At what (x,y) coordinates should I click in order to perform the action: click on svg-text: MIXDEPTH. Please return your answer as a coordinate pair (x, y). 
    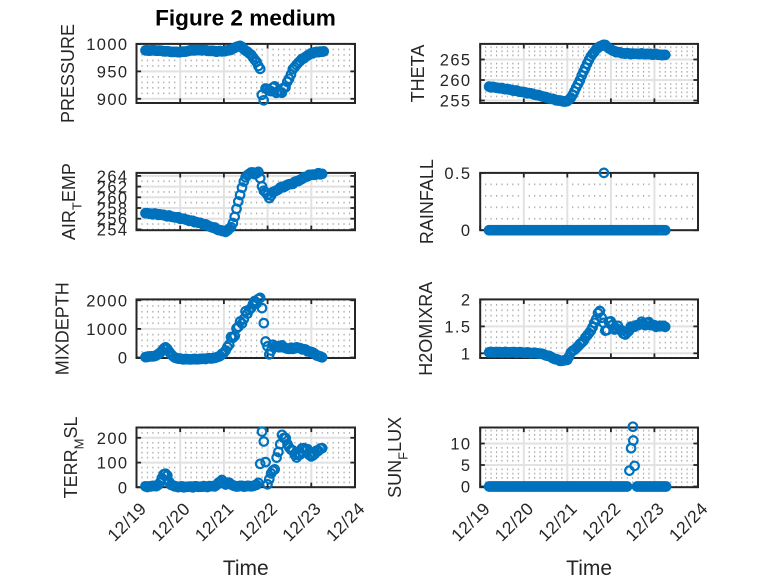
    Looking at the image, I should click on (63, 328).